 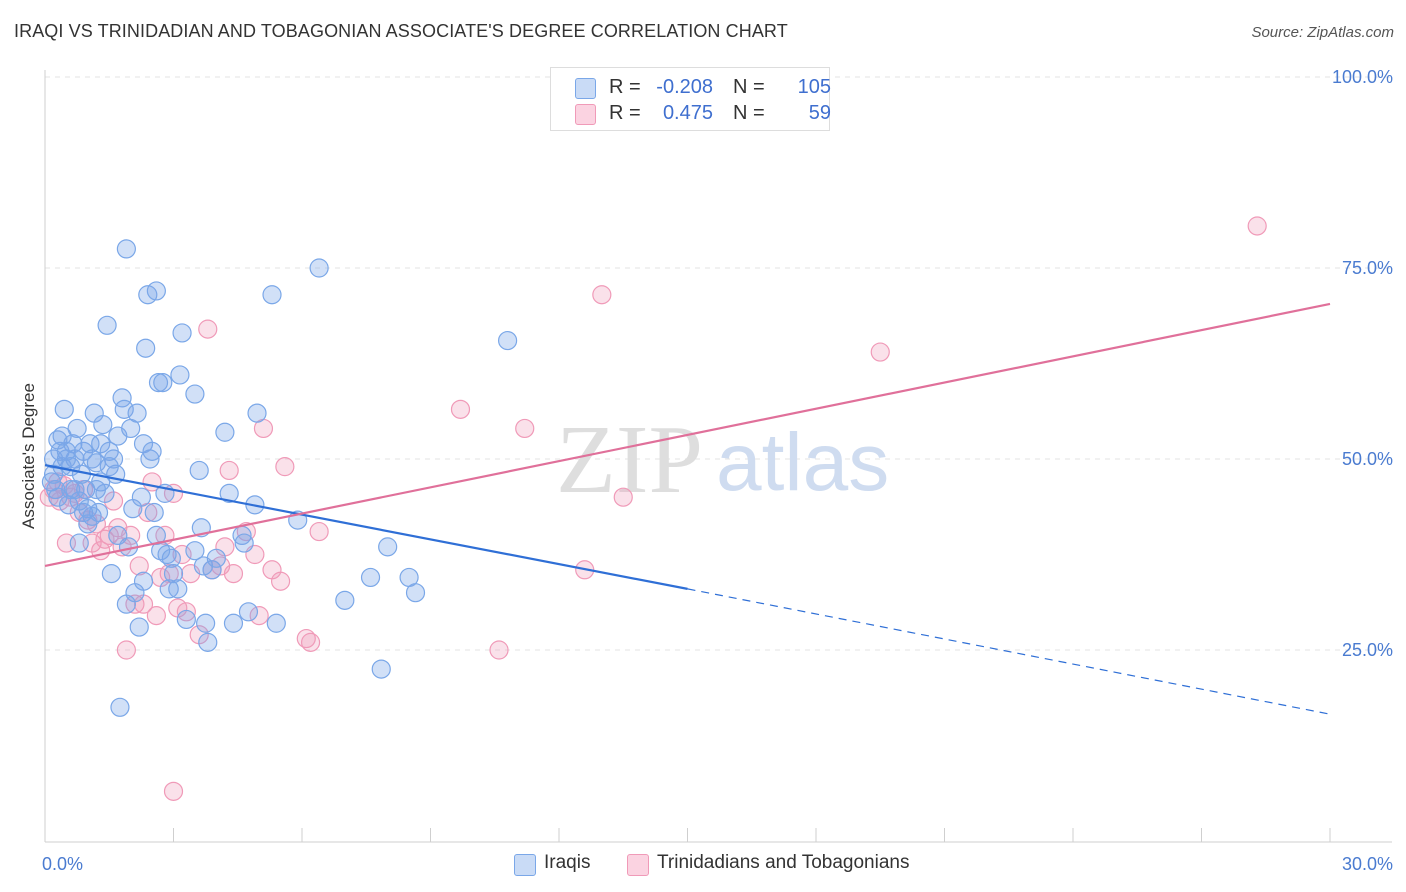 I want to click on legend-r-value: -0.208, so click(x=684, y=87).